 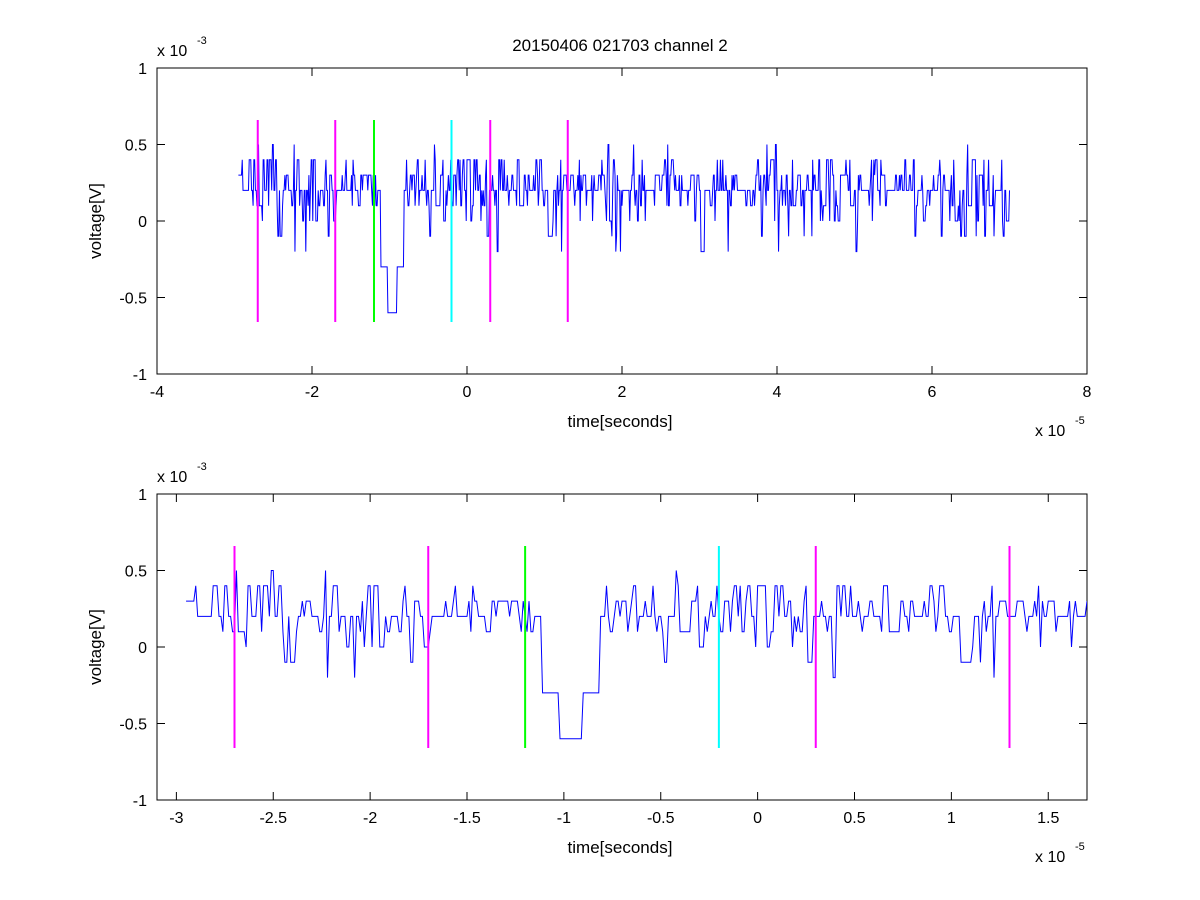 What do you see at coordinates (1048, 818) in the screenshot?
I see `x-tick-label: 1.5` at bounding box center [1048, 818].